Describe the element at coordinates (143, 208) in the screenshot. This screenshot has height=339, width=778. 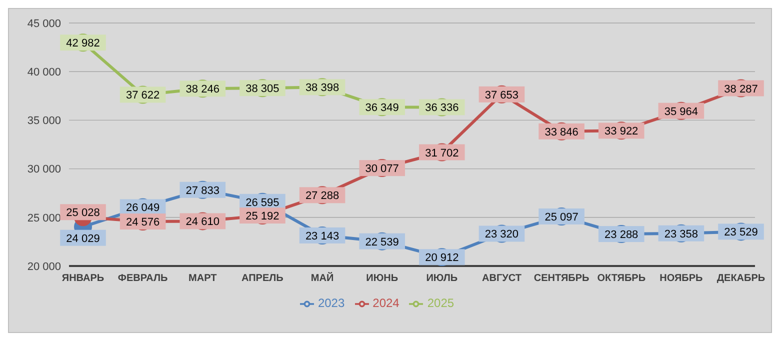
I see `data-label: 26 049` at that location.